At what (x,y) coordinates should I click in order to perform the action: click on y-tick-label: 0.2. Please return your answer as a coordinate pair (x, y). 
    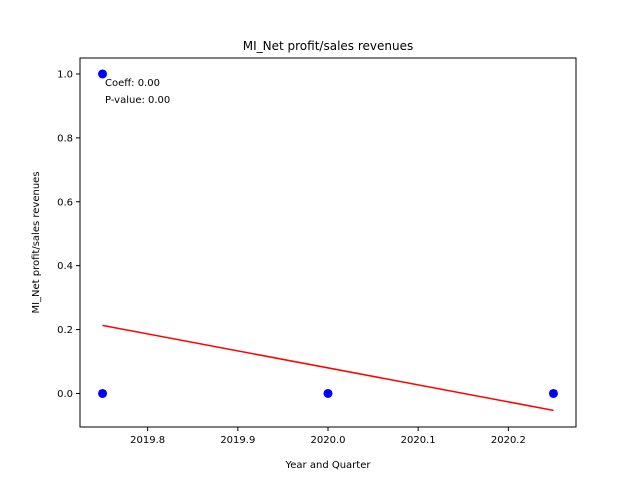
    Looking at the image, I should click on (65, 330).